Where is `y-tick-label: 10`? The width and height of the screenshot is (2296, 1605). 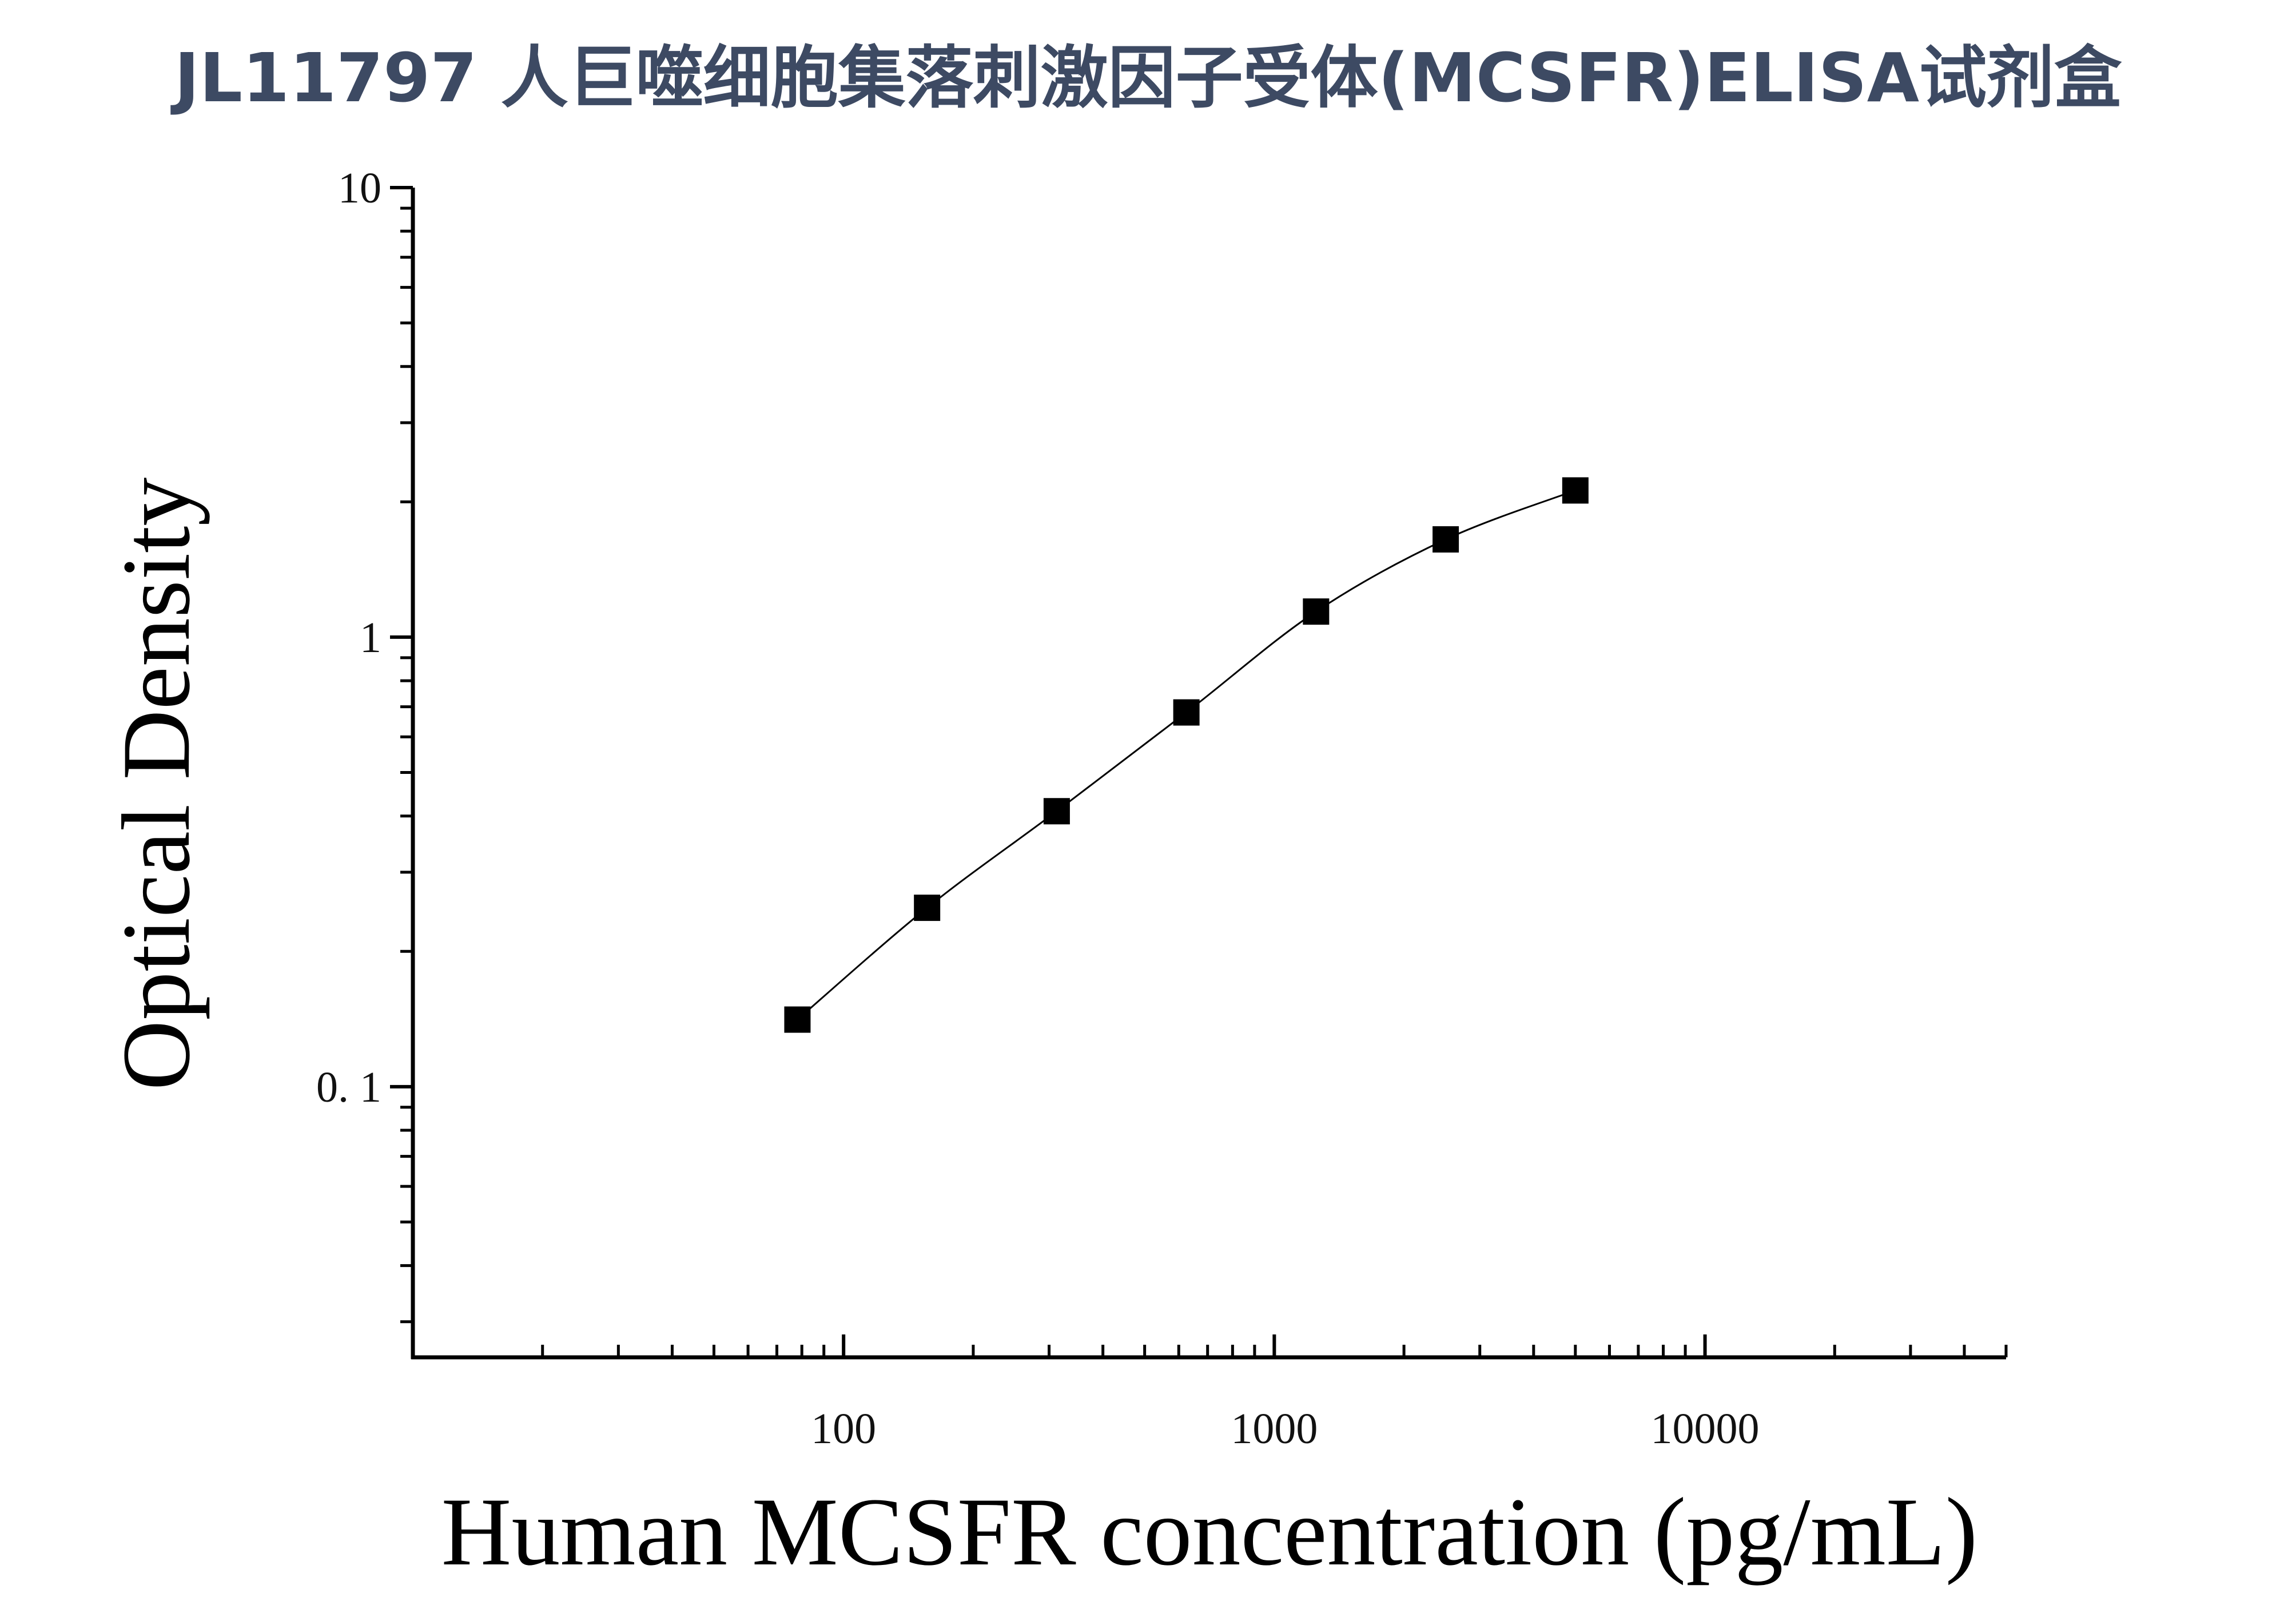
y-tick-label: 10 is located at coordinates (359, 188).